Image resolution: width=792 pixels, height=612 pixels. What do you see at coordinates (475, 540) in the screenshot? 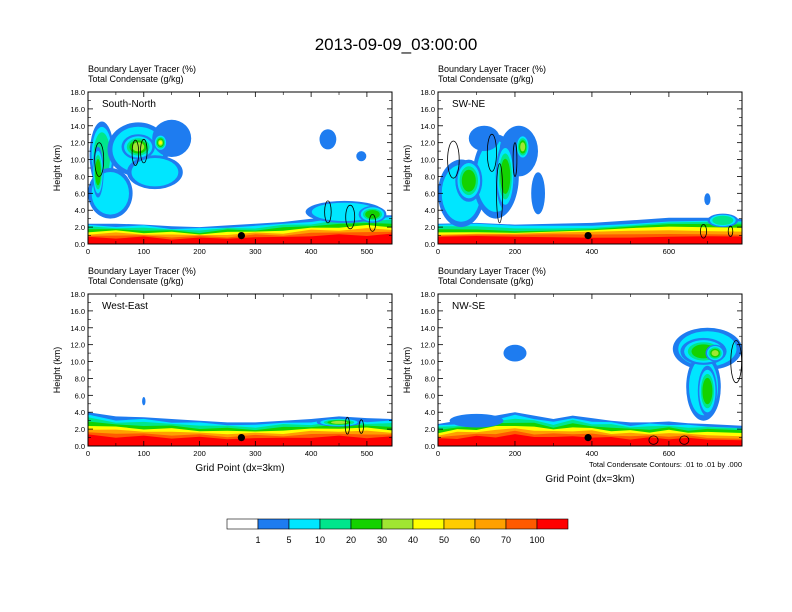
I see `colorbar-label: 60` at bounding box center [475, 540].